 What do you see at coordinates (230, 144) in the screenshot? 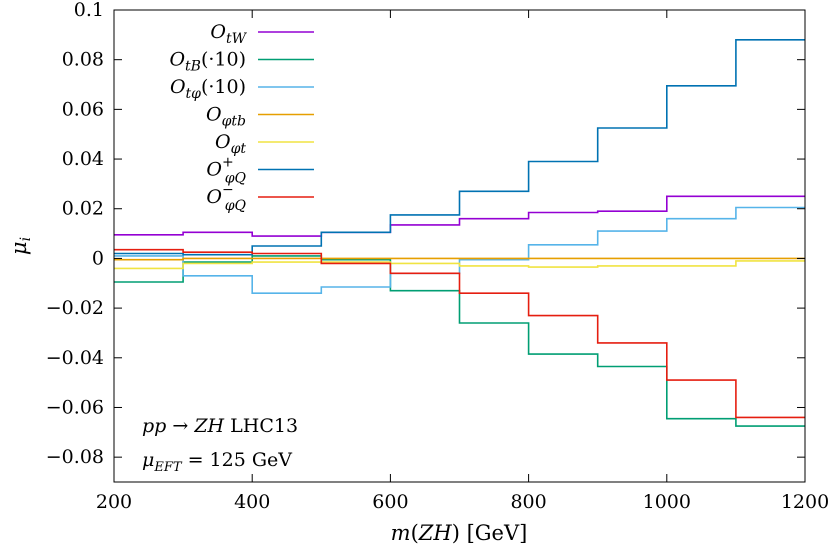
I see `legend-entry-4: Oφt` at bounding box center [230, 144].